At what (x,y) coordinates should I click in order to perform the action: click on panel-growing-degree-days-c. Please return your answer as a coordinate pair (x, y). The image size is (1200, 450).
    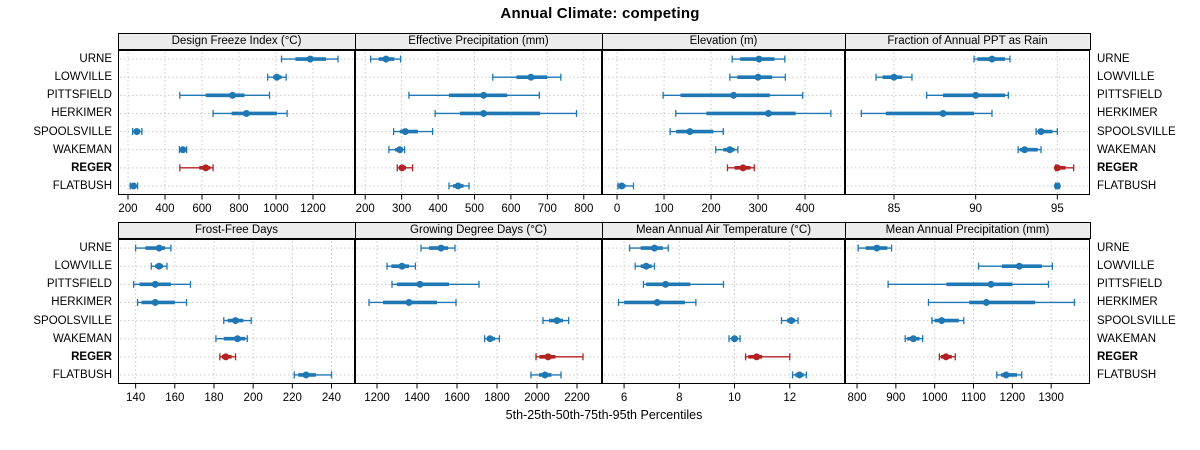
    Looking at the image, I should click on (478, 311).